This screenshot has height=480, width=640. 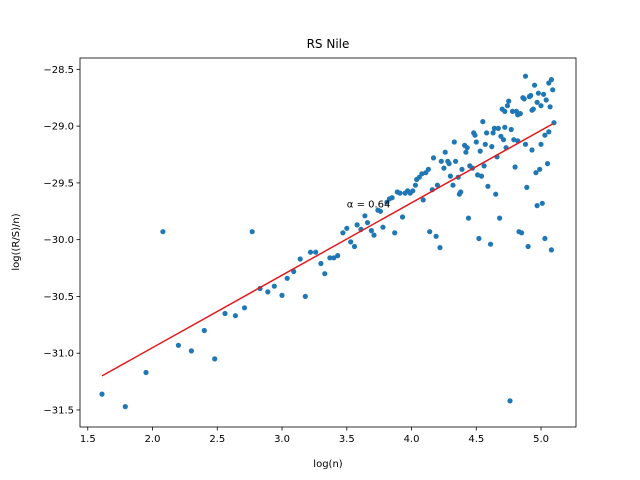 What do you see at coordinates (58, 70) in the screenshot?
I see `y-tick-label: −28.5` at bounding box center [58, 70].